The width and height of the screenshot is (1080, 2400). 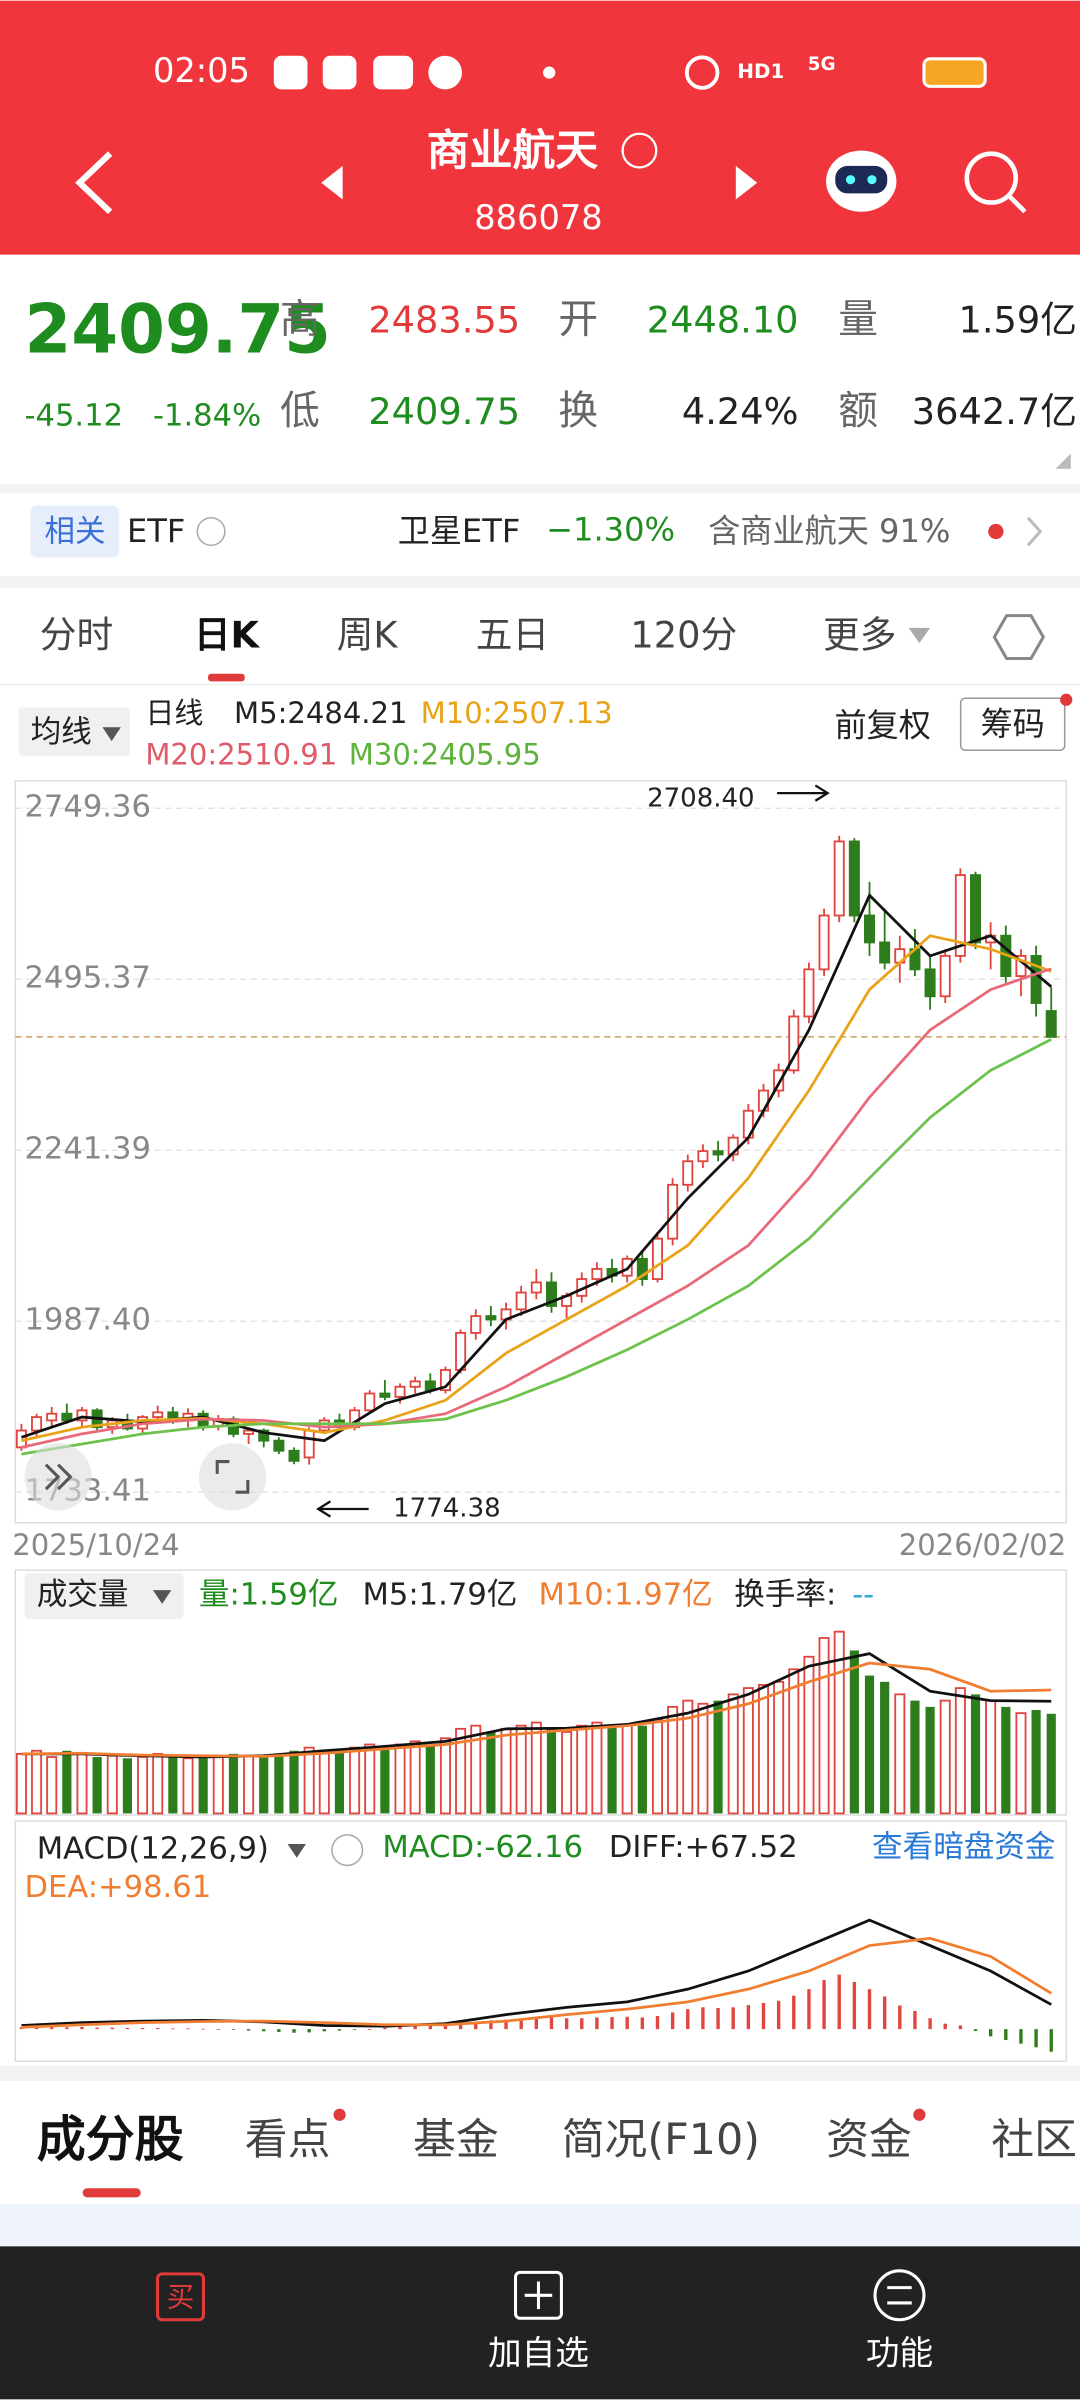 I want to click on tab-active: 日K, so click(x=227, y=635).